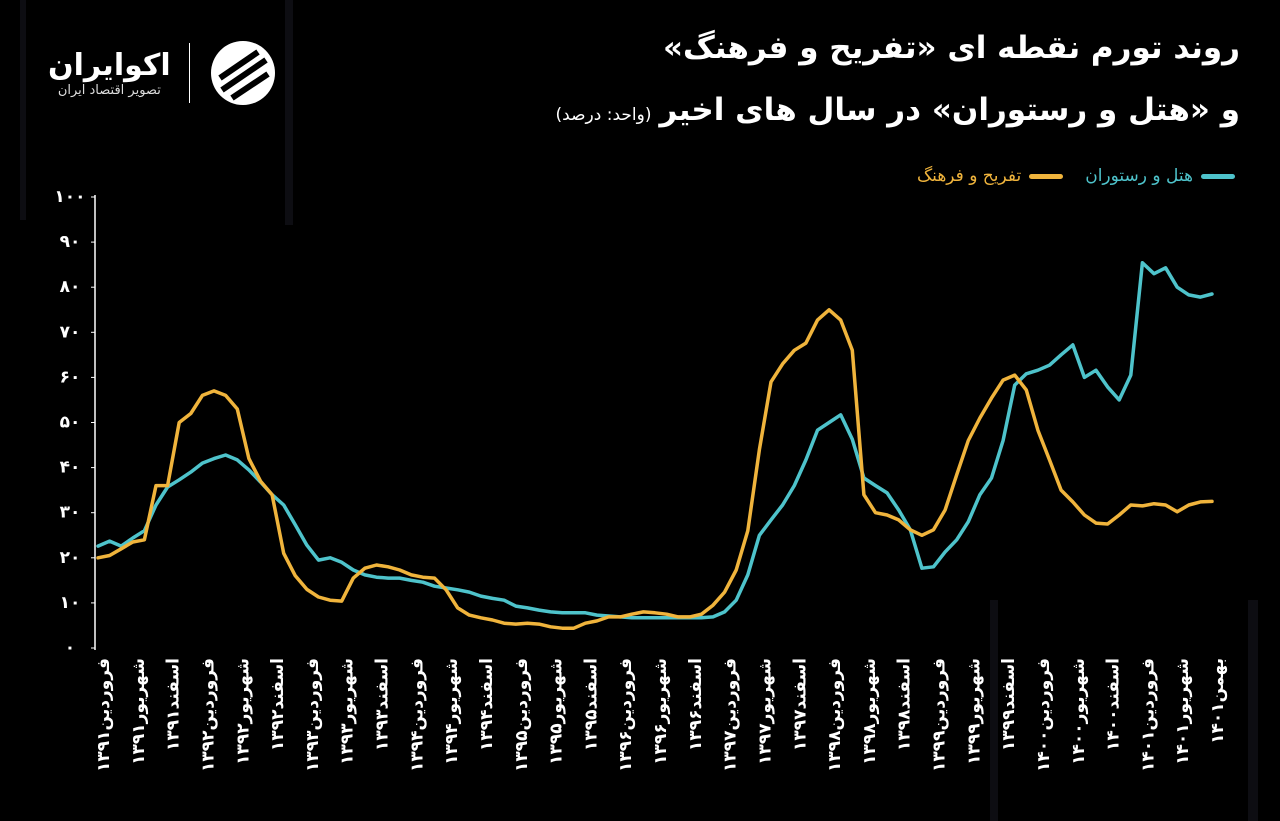 This screenshot has width=1280, height=821. I want to click on y-tick-label: ۱۰, so click(70, 603).